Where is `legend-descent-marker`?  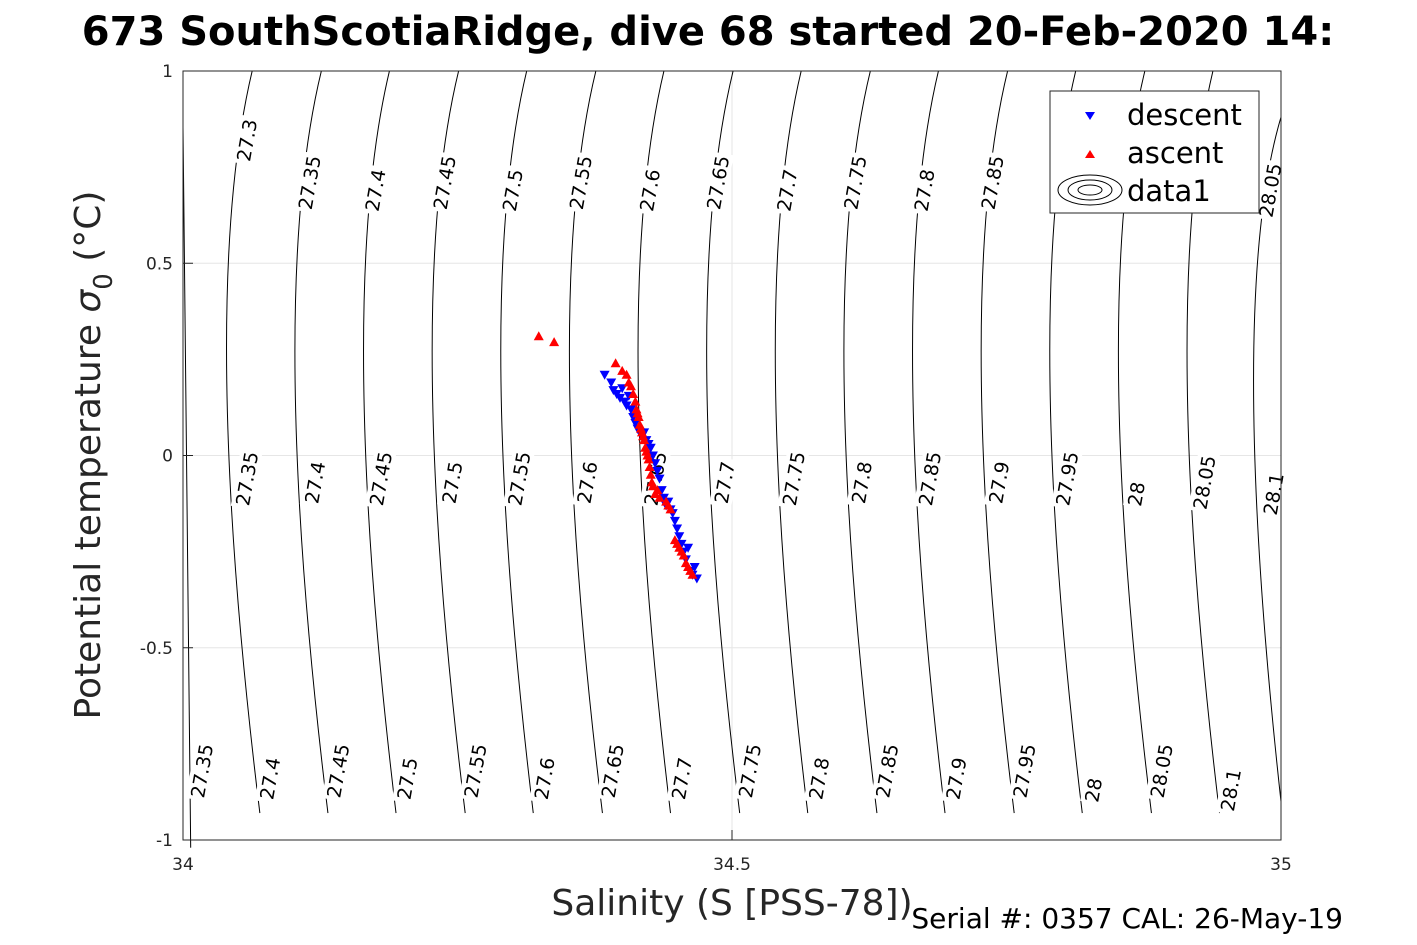
legend-descent-marker is located at coordinates (1090, 116).